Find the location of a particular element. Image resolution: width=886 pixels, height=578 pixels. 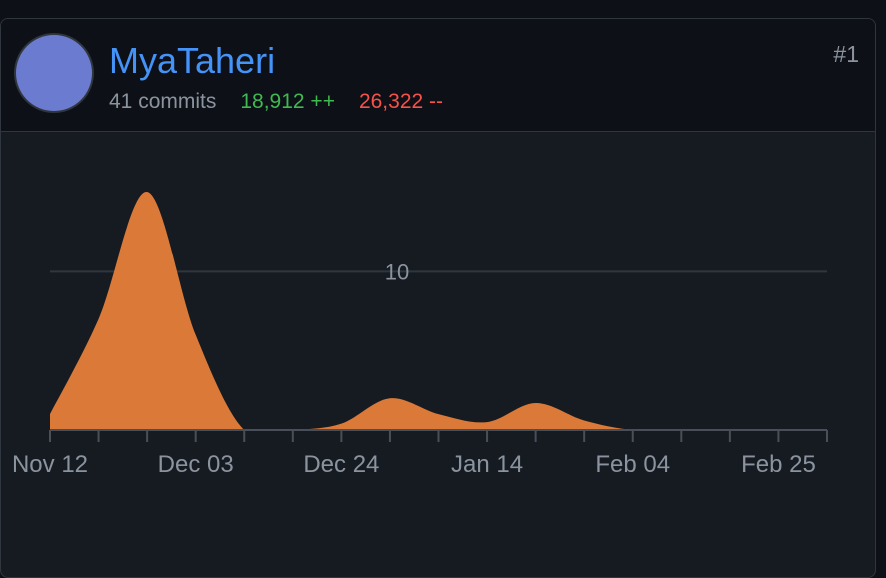

x-tick-label: Jan 14 is located at coordinates (487, 464).